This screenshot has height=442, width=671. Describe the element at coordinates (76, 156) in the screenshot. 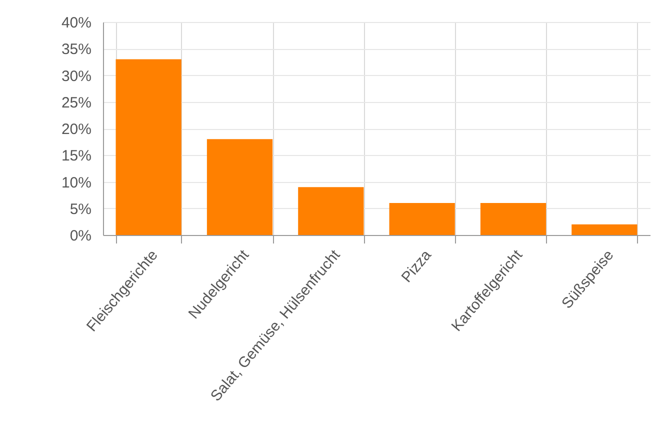

I see `y-tick-label: 15%` at that location.